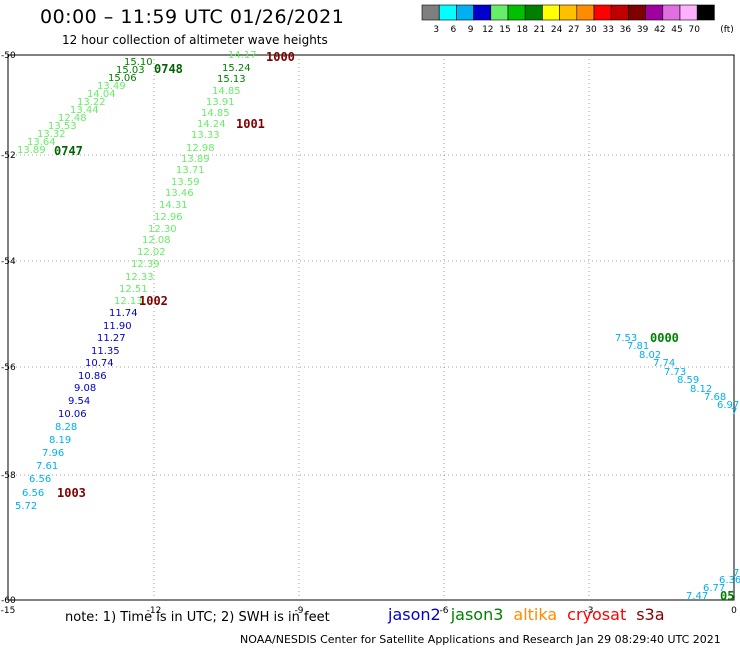 The height and width of the screenshot is (650, 740). Describe the element at coordinates (211, 124) in the screenshot. I see `wave-height-label: 14.24` at that location.